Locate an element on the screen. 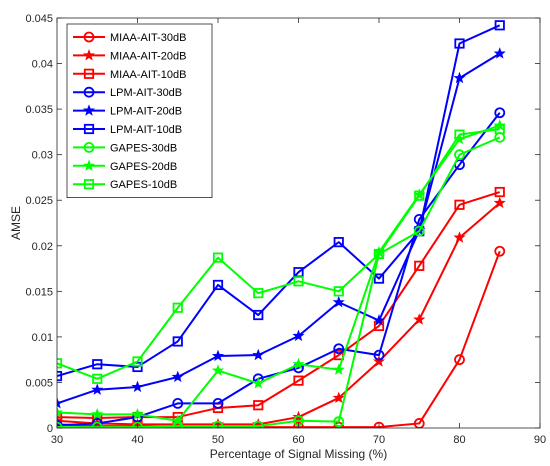 The image size is (550, 466). legend-label: MIAA-AIT-30dB is located at coordinates (148, 38).